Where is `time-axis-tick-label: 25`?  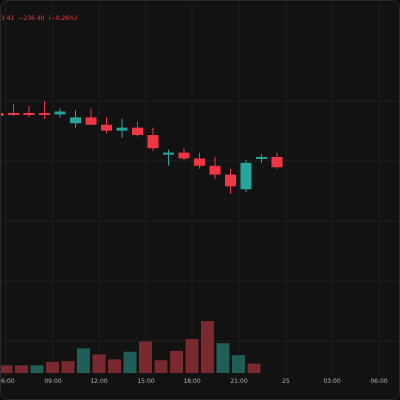 time-axis-tick-label: 25 is located at coordinates (286, 381).